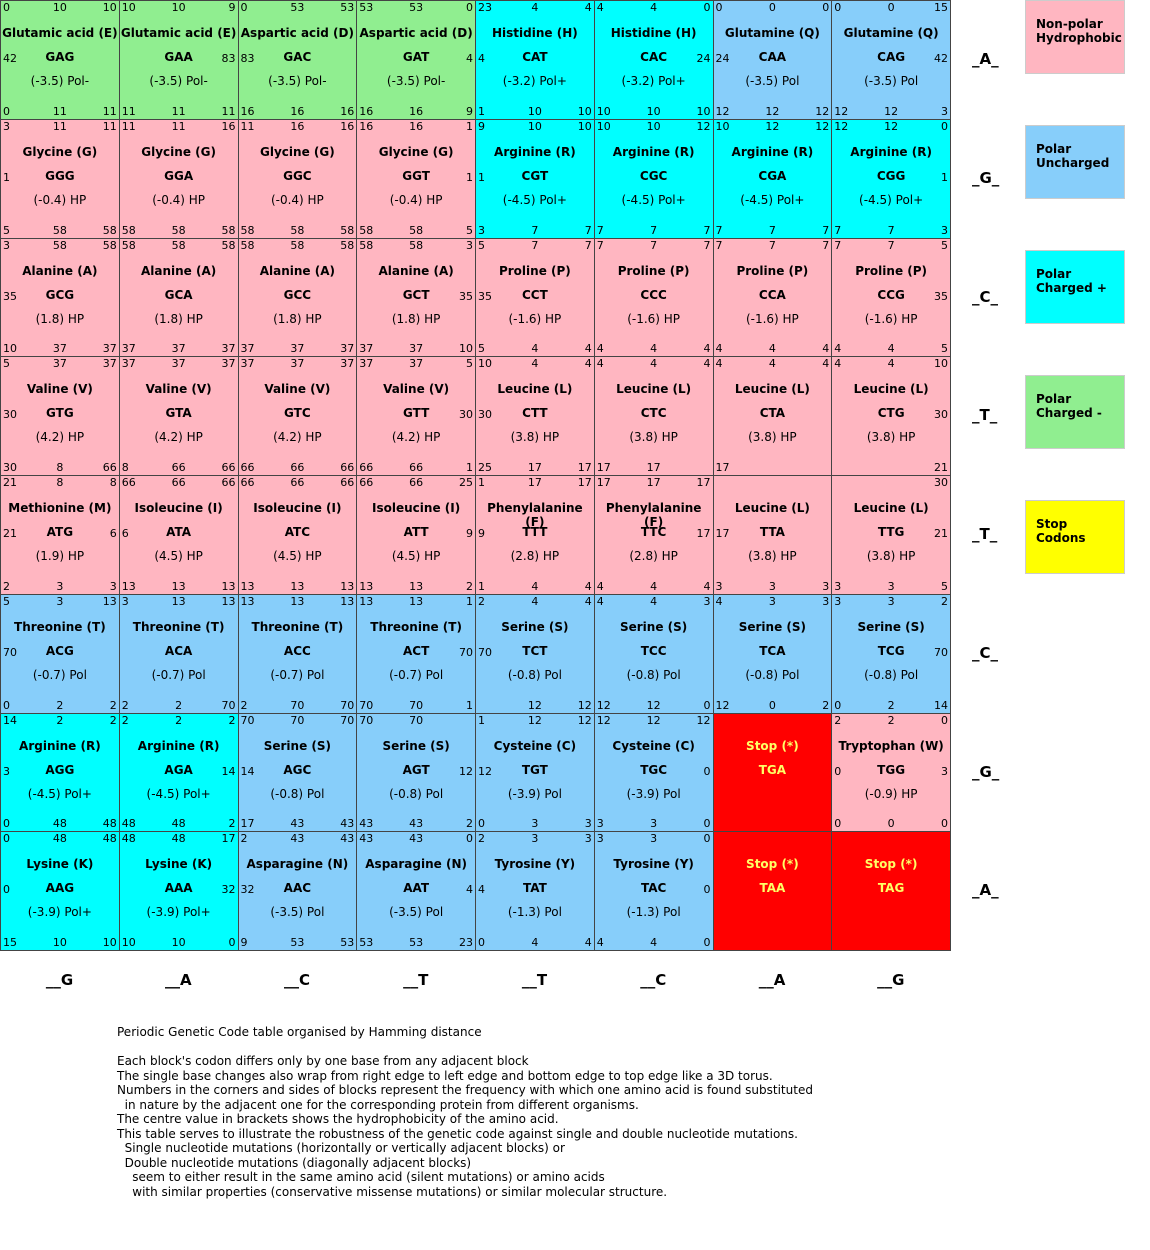 The image size is (1150, 1250). Describe the element at coordinates (891, 245) in the screenshot. I see `substitution-count-t: 7` at that location.